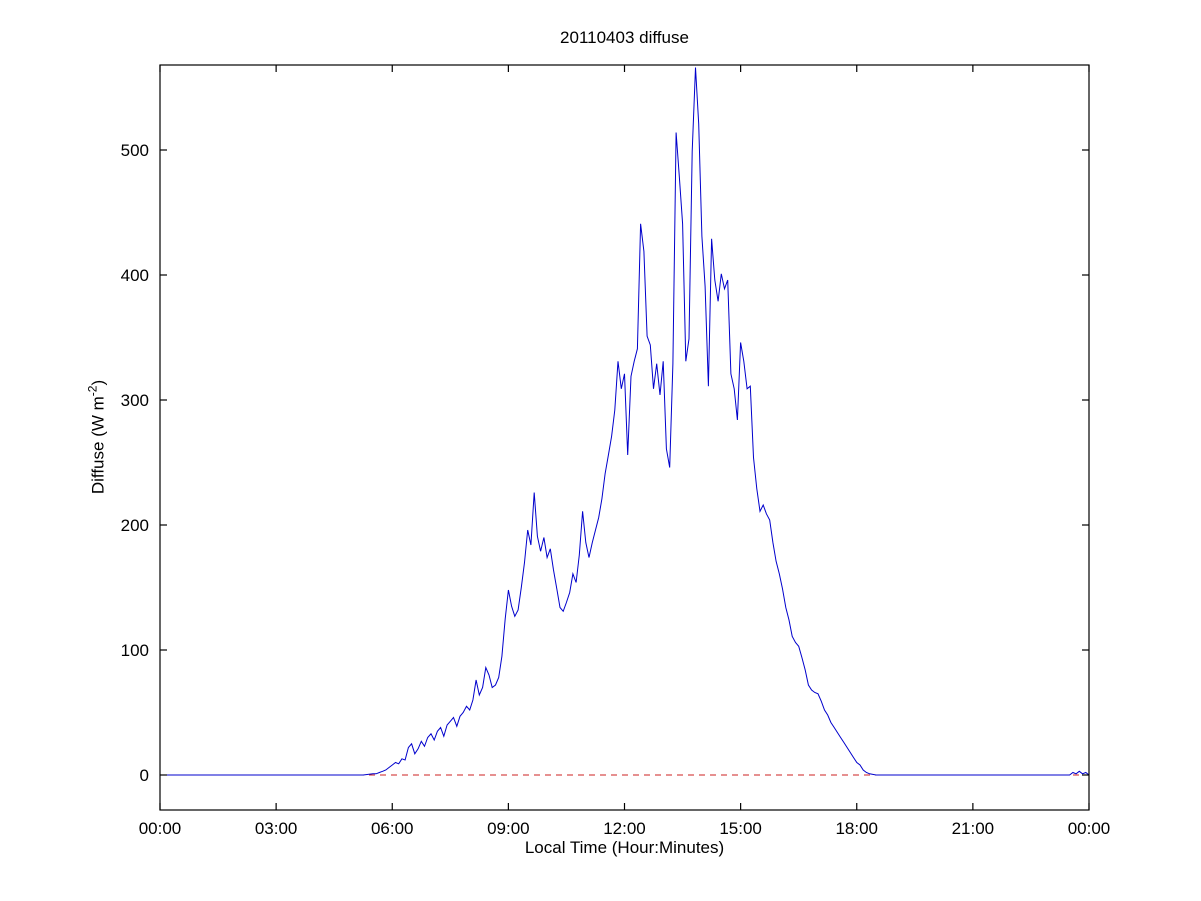  What do you see at coordinates (92, 391) in the screenshot?
I see `y-axis-label-superscript: -2` at bounding box center [92, 391].